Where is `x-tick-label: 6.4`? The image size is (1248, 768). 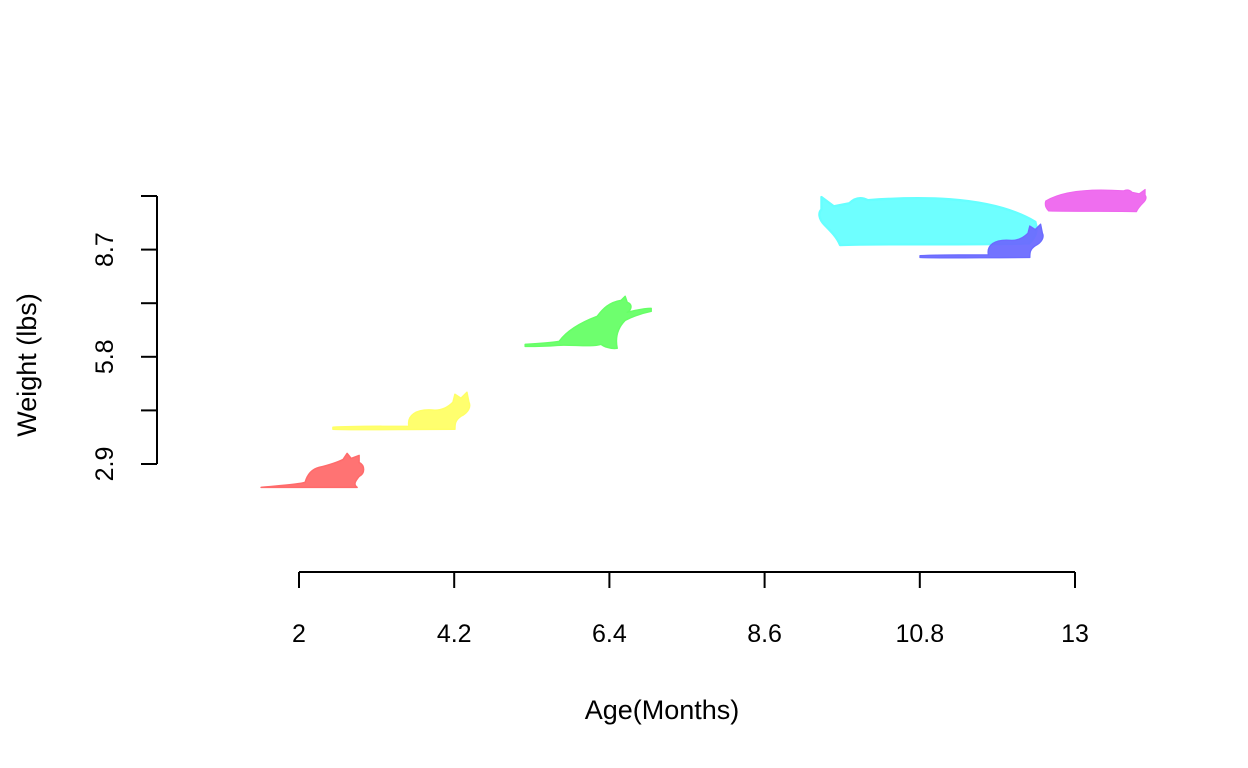
x-tick-label: 6.4 is located at coordinates (609, 634).